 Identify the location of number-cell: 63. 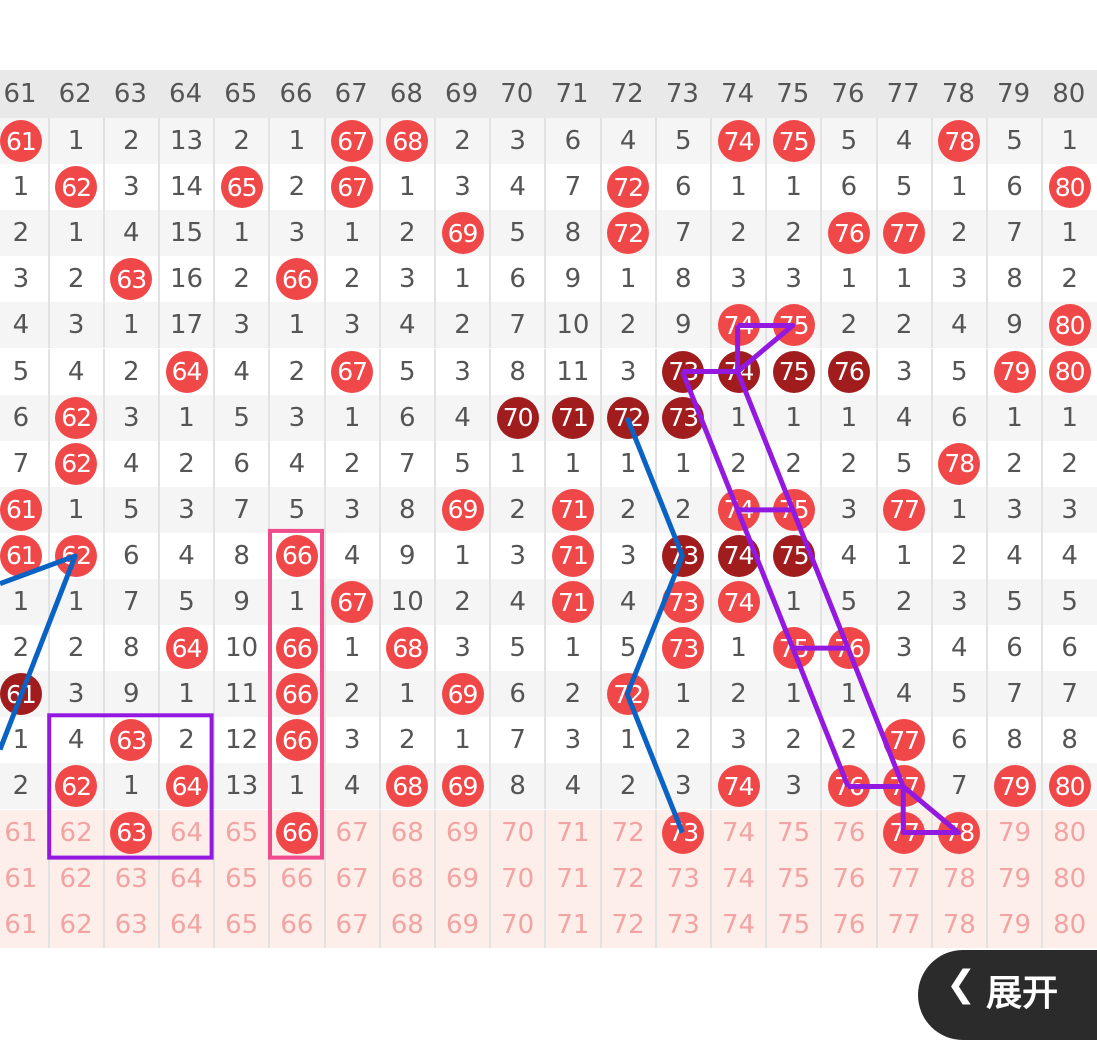
(130, 832).